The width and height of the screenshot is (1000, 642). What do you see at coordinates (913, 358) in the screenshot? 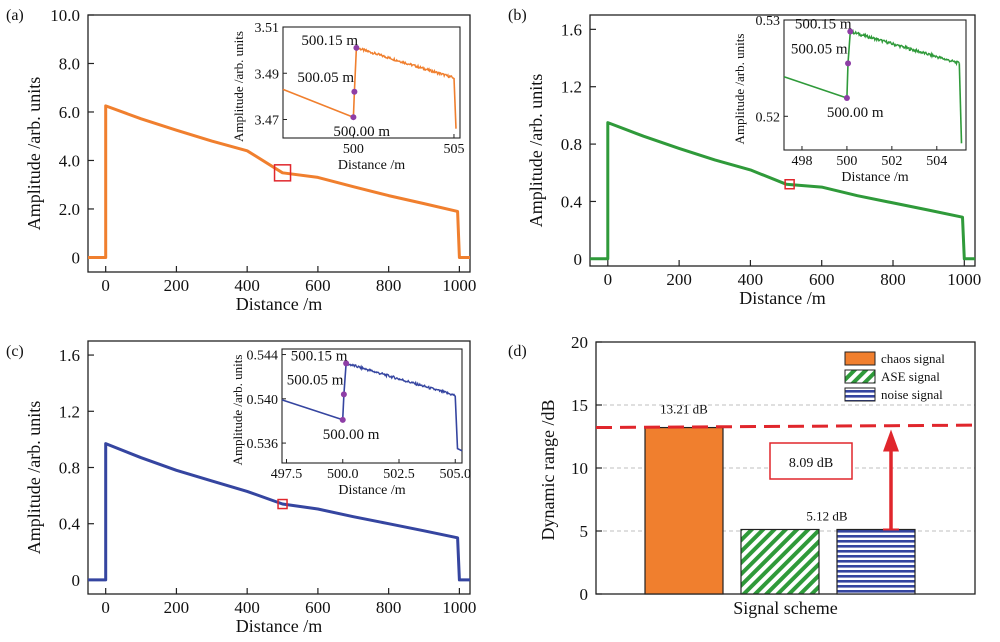
I see `legend-label: chaos signal` at bounding box center [913, 358].